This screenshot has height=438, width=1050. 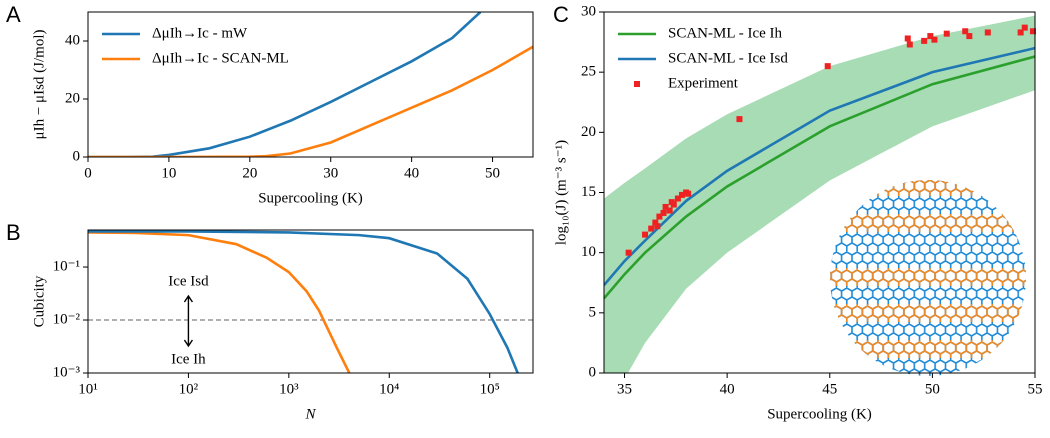 I want to click on x-tick-label: 10⁵, so click(x=490, y=389).